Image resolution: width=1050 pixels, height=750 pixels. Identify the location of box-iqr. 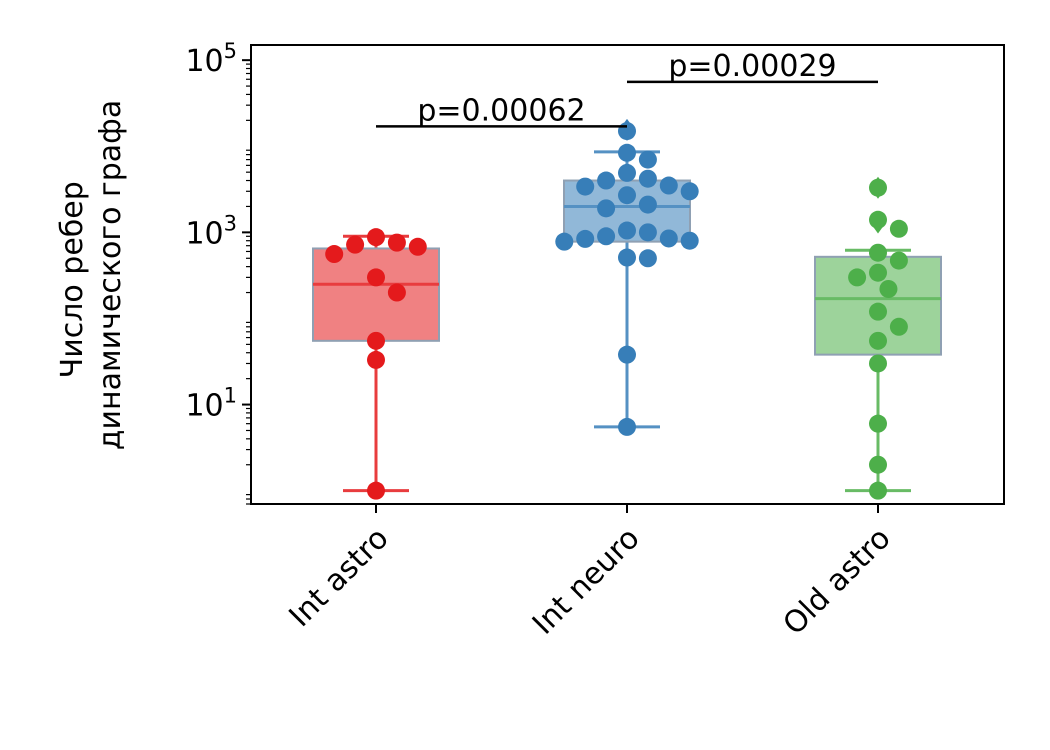
(376, 294).